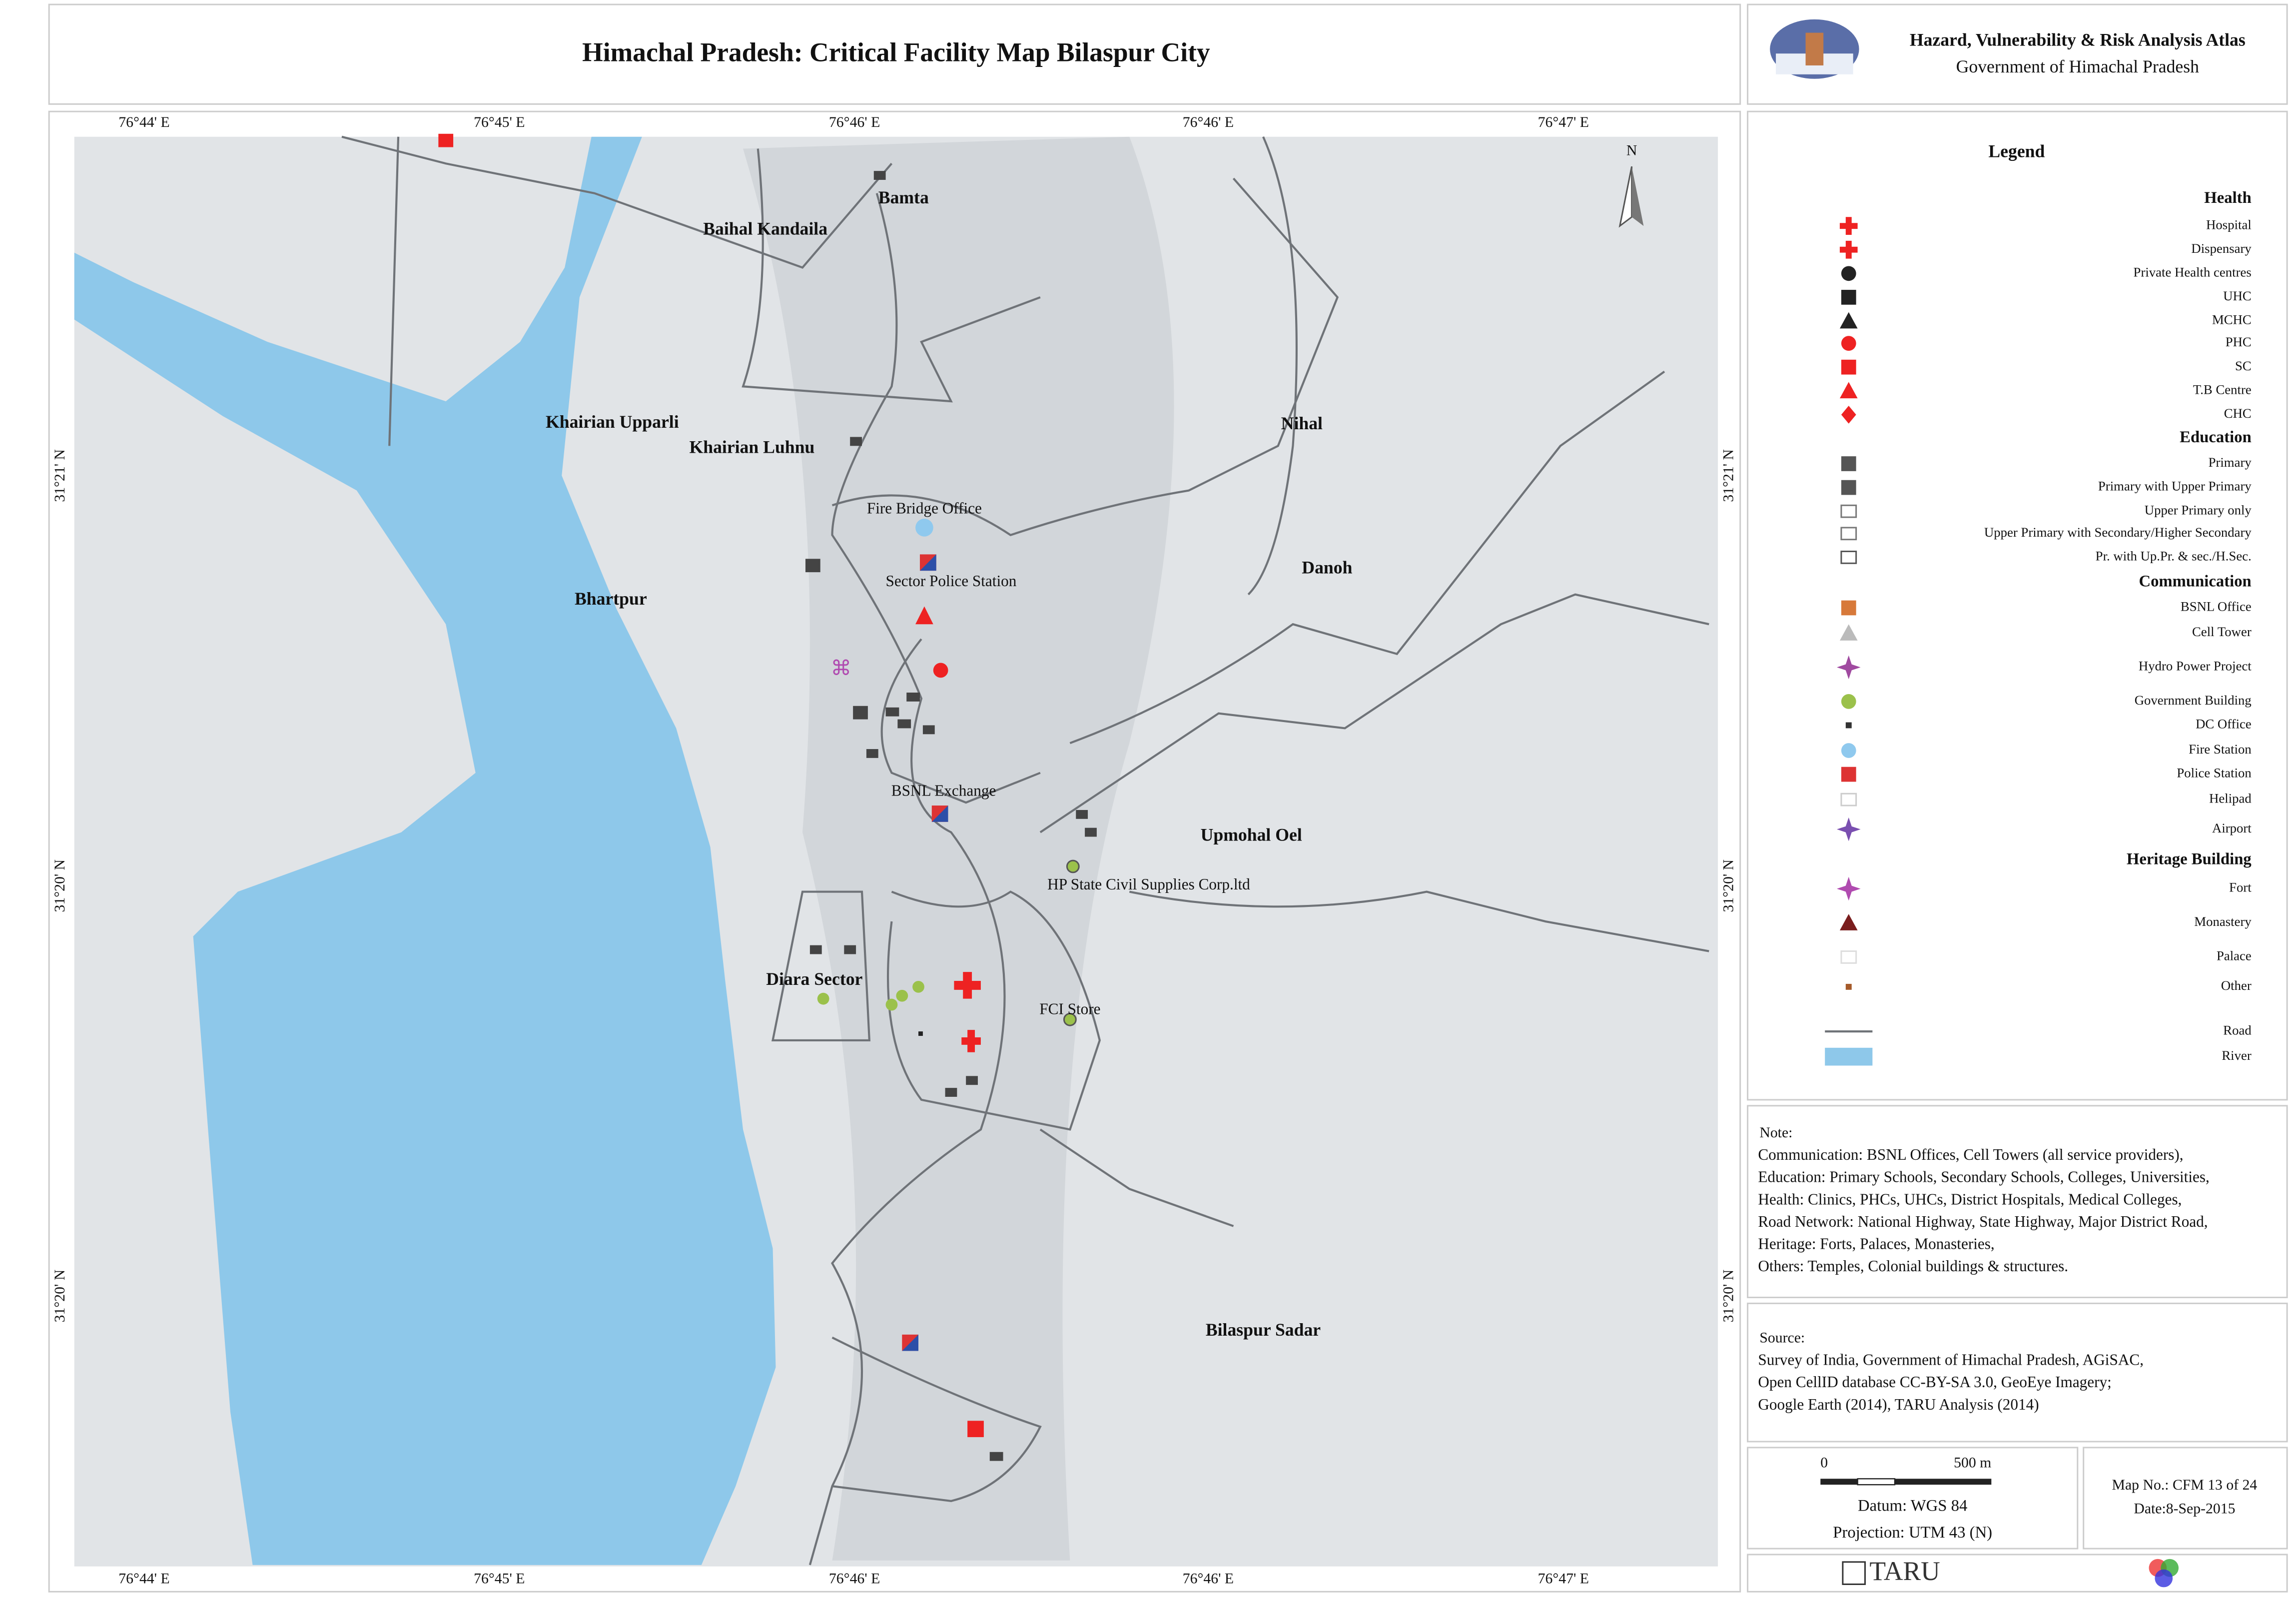 This screenshot has width=2296, height=1617. I want to click on legend-item: Fire Station, so click(2220, 749).